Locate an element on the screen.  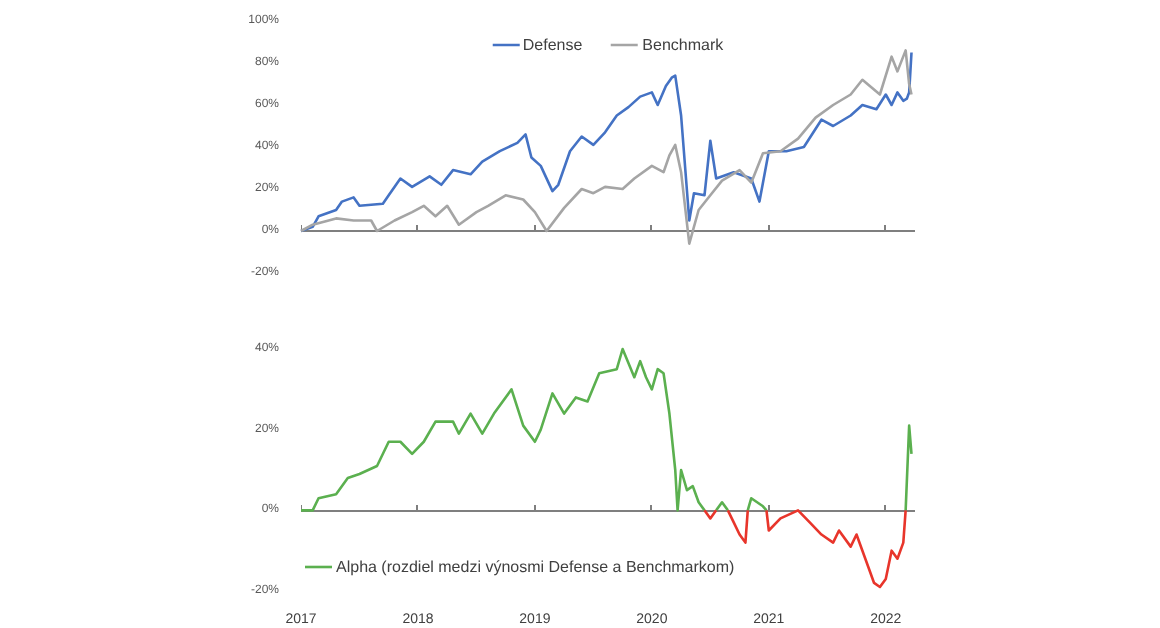
legend-label: Benchmark is located at coordinates (683, 44).